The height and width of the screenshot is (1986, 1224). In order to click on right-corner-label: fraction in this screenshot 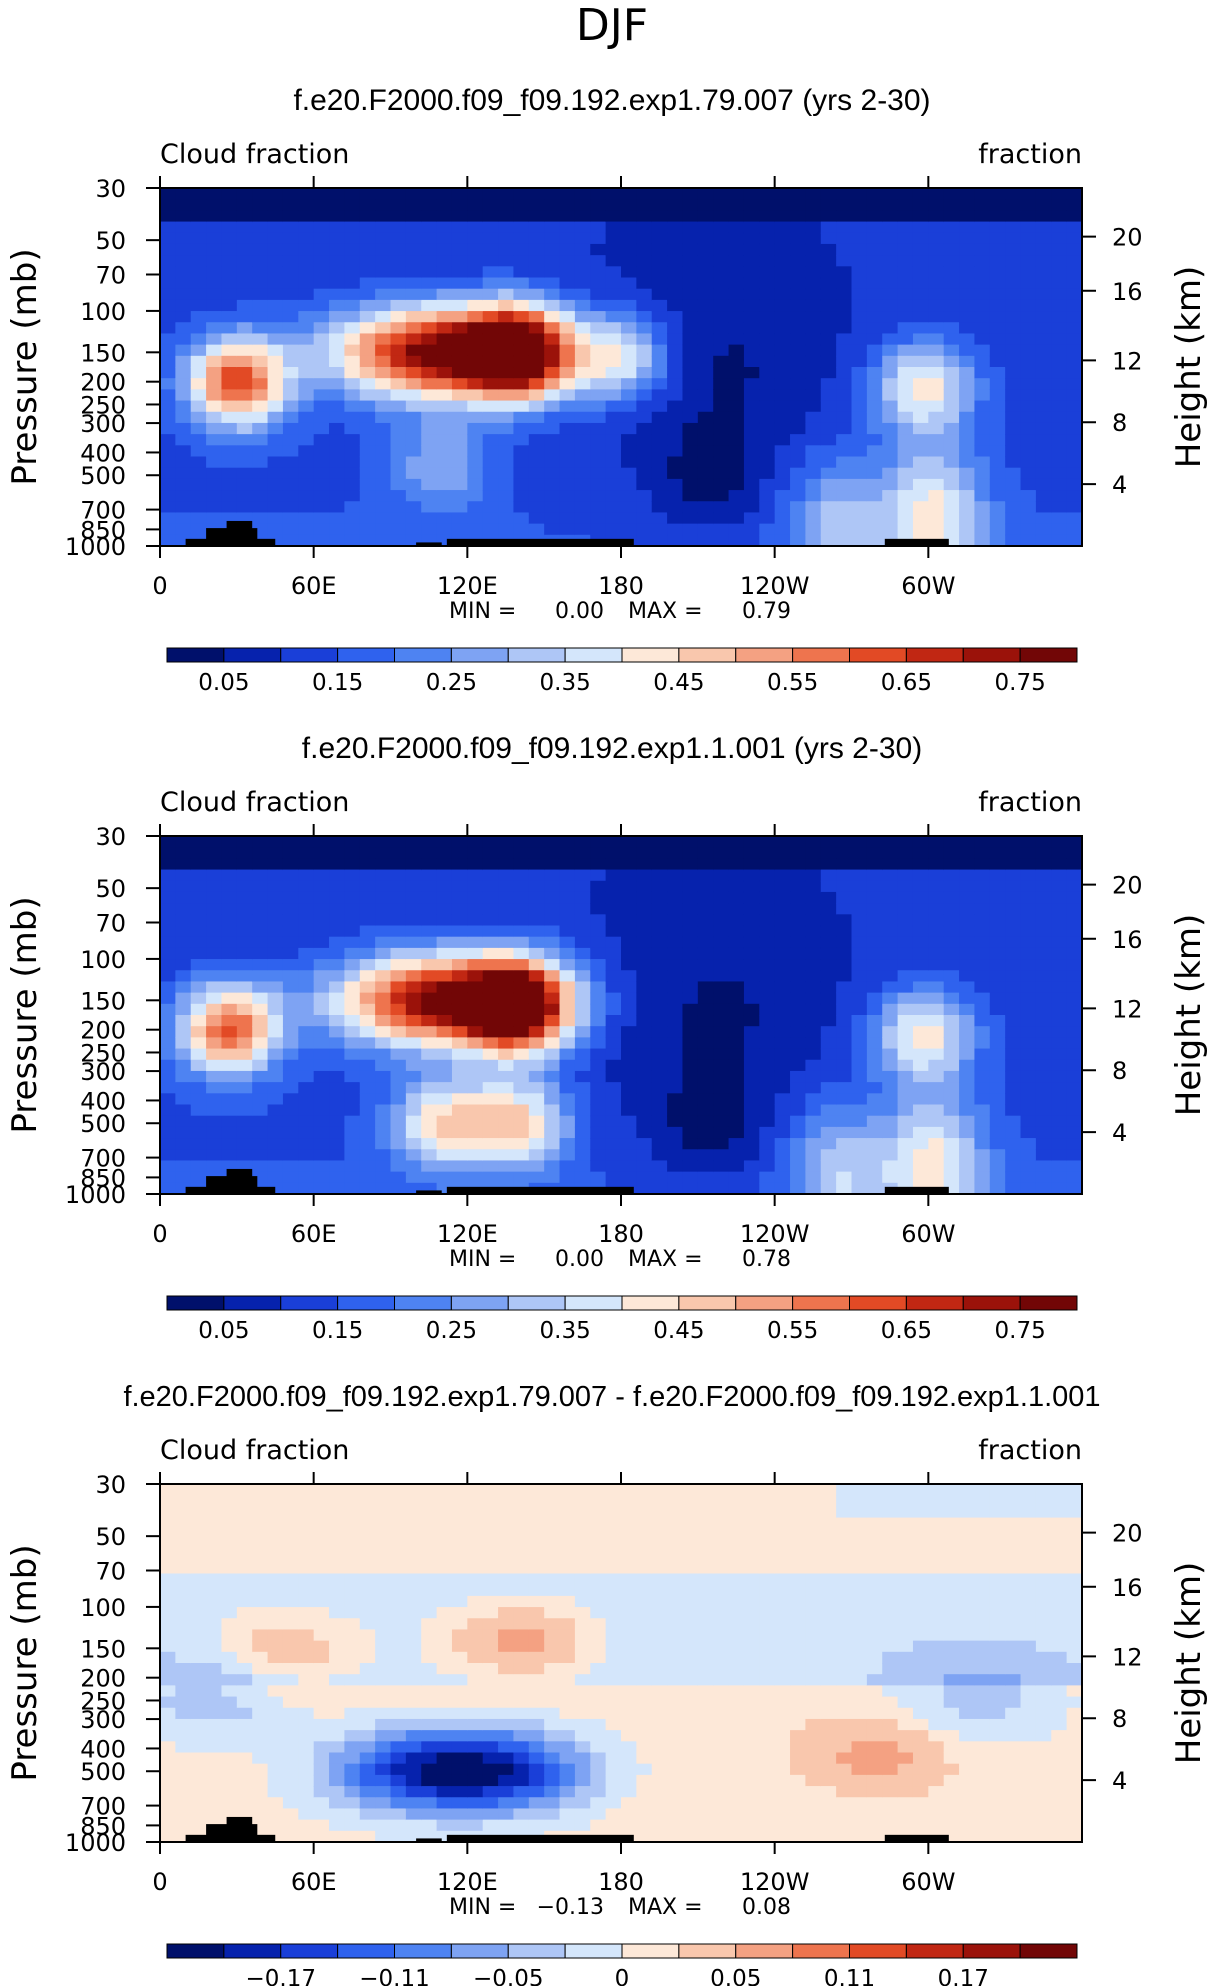, I will do `click(1030, 802)`.